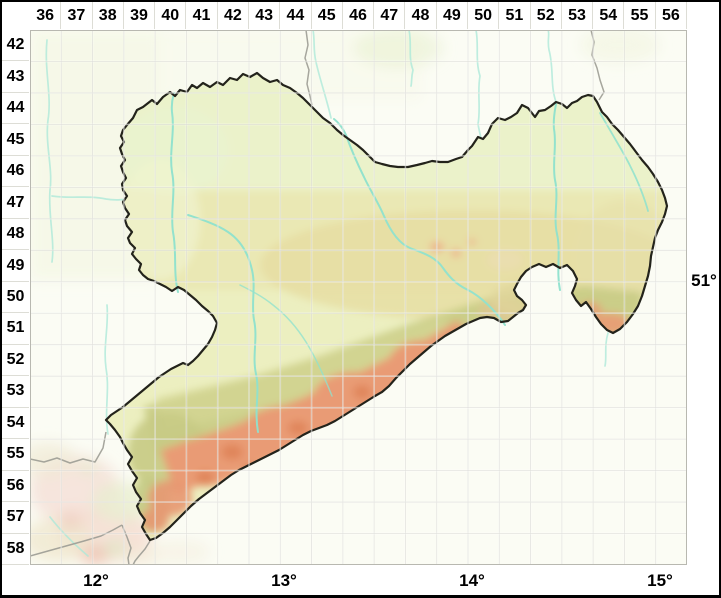 The height and width of the screenshot is (598, 721). Describe the element at coordinates (546, 15) in the screenshot. I see `col-label-52: 52` at that location.